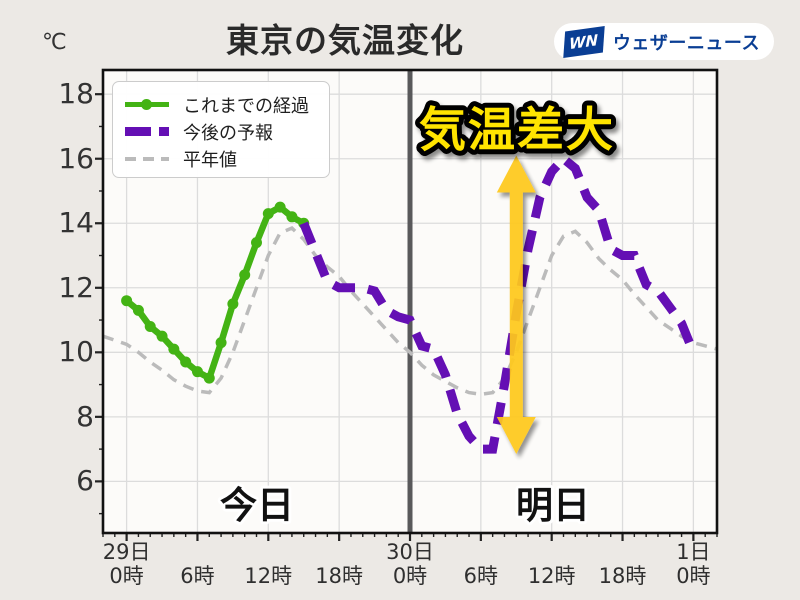 The height and width of the screenshot is (600, 800). I want to click on y-tick-label: 14, so click(76, 223).